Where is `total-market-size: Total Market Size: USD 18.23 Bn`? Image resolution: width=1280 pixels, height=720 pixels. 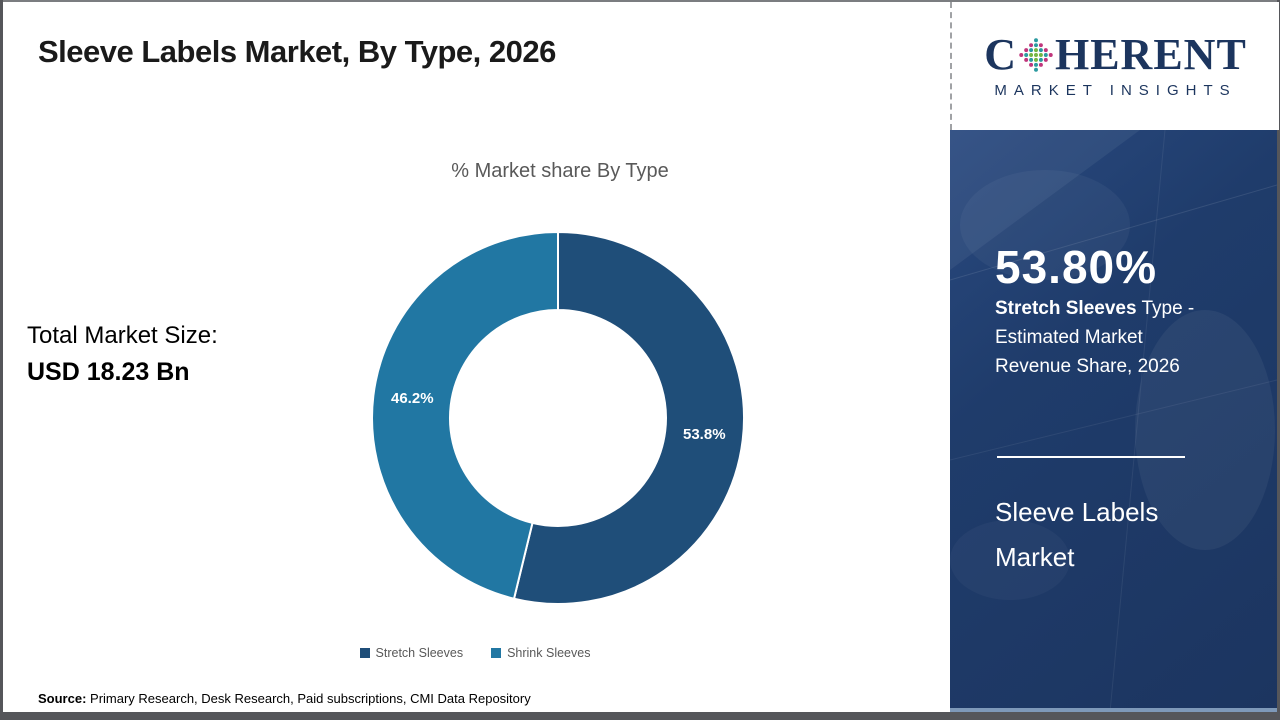
total-market-size: Total Market Size: USD 18.23 Bn is located at coordinates (122, 354).